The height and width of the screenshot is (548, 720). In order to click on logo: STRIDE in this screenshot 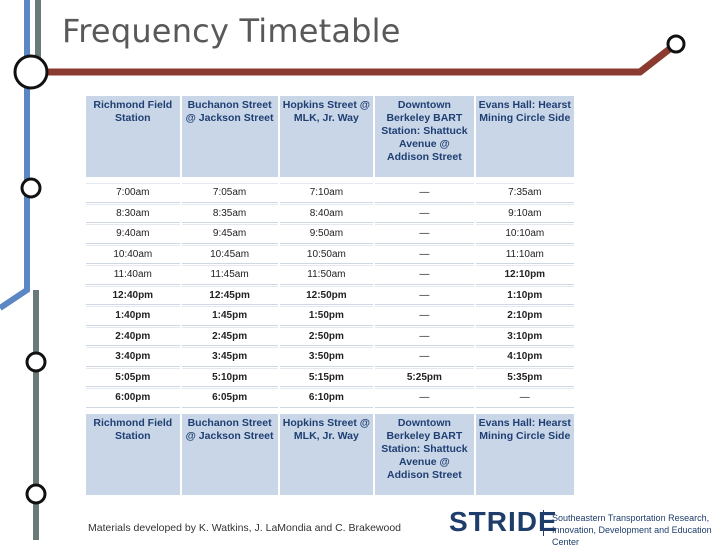, I will do `click(503, 521)`.